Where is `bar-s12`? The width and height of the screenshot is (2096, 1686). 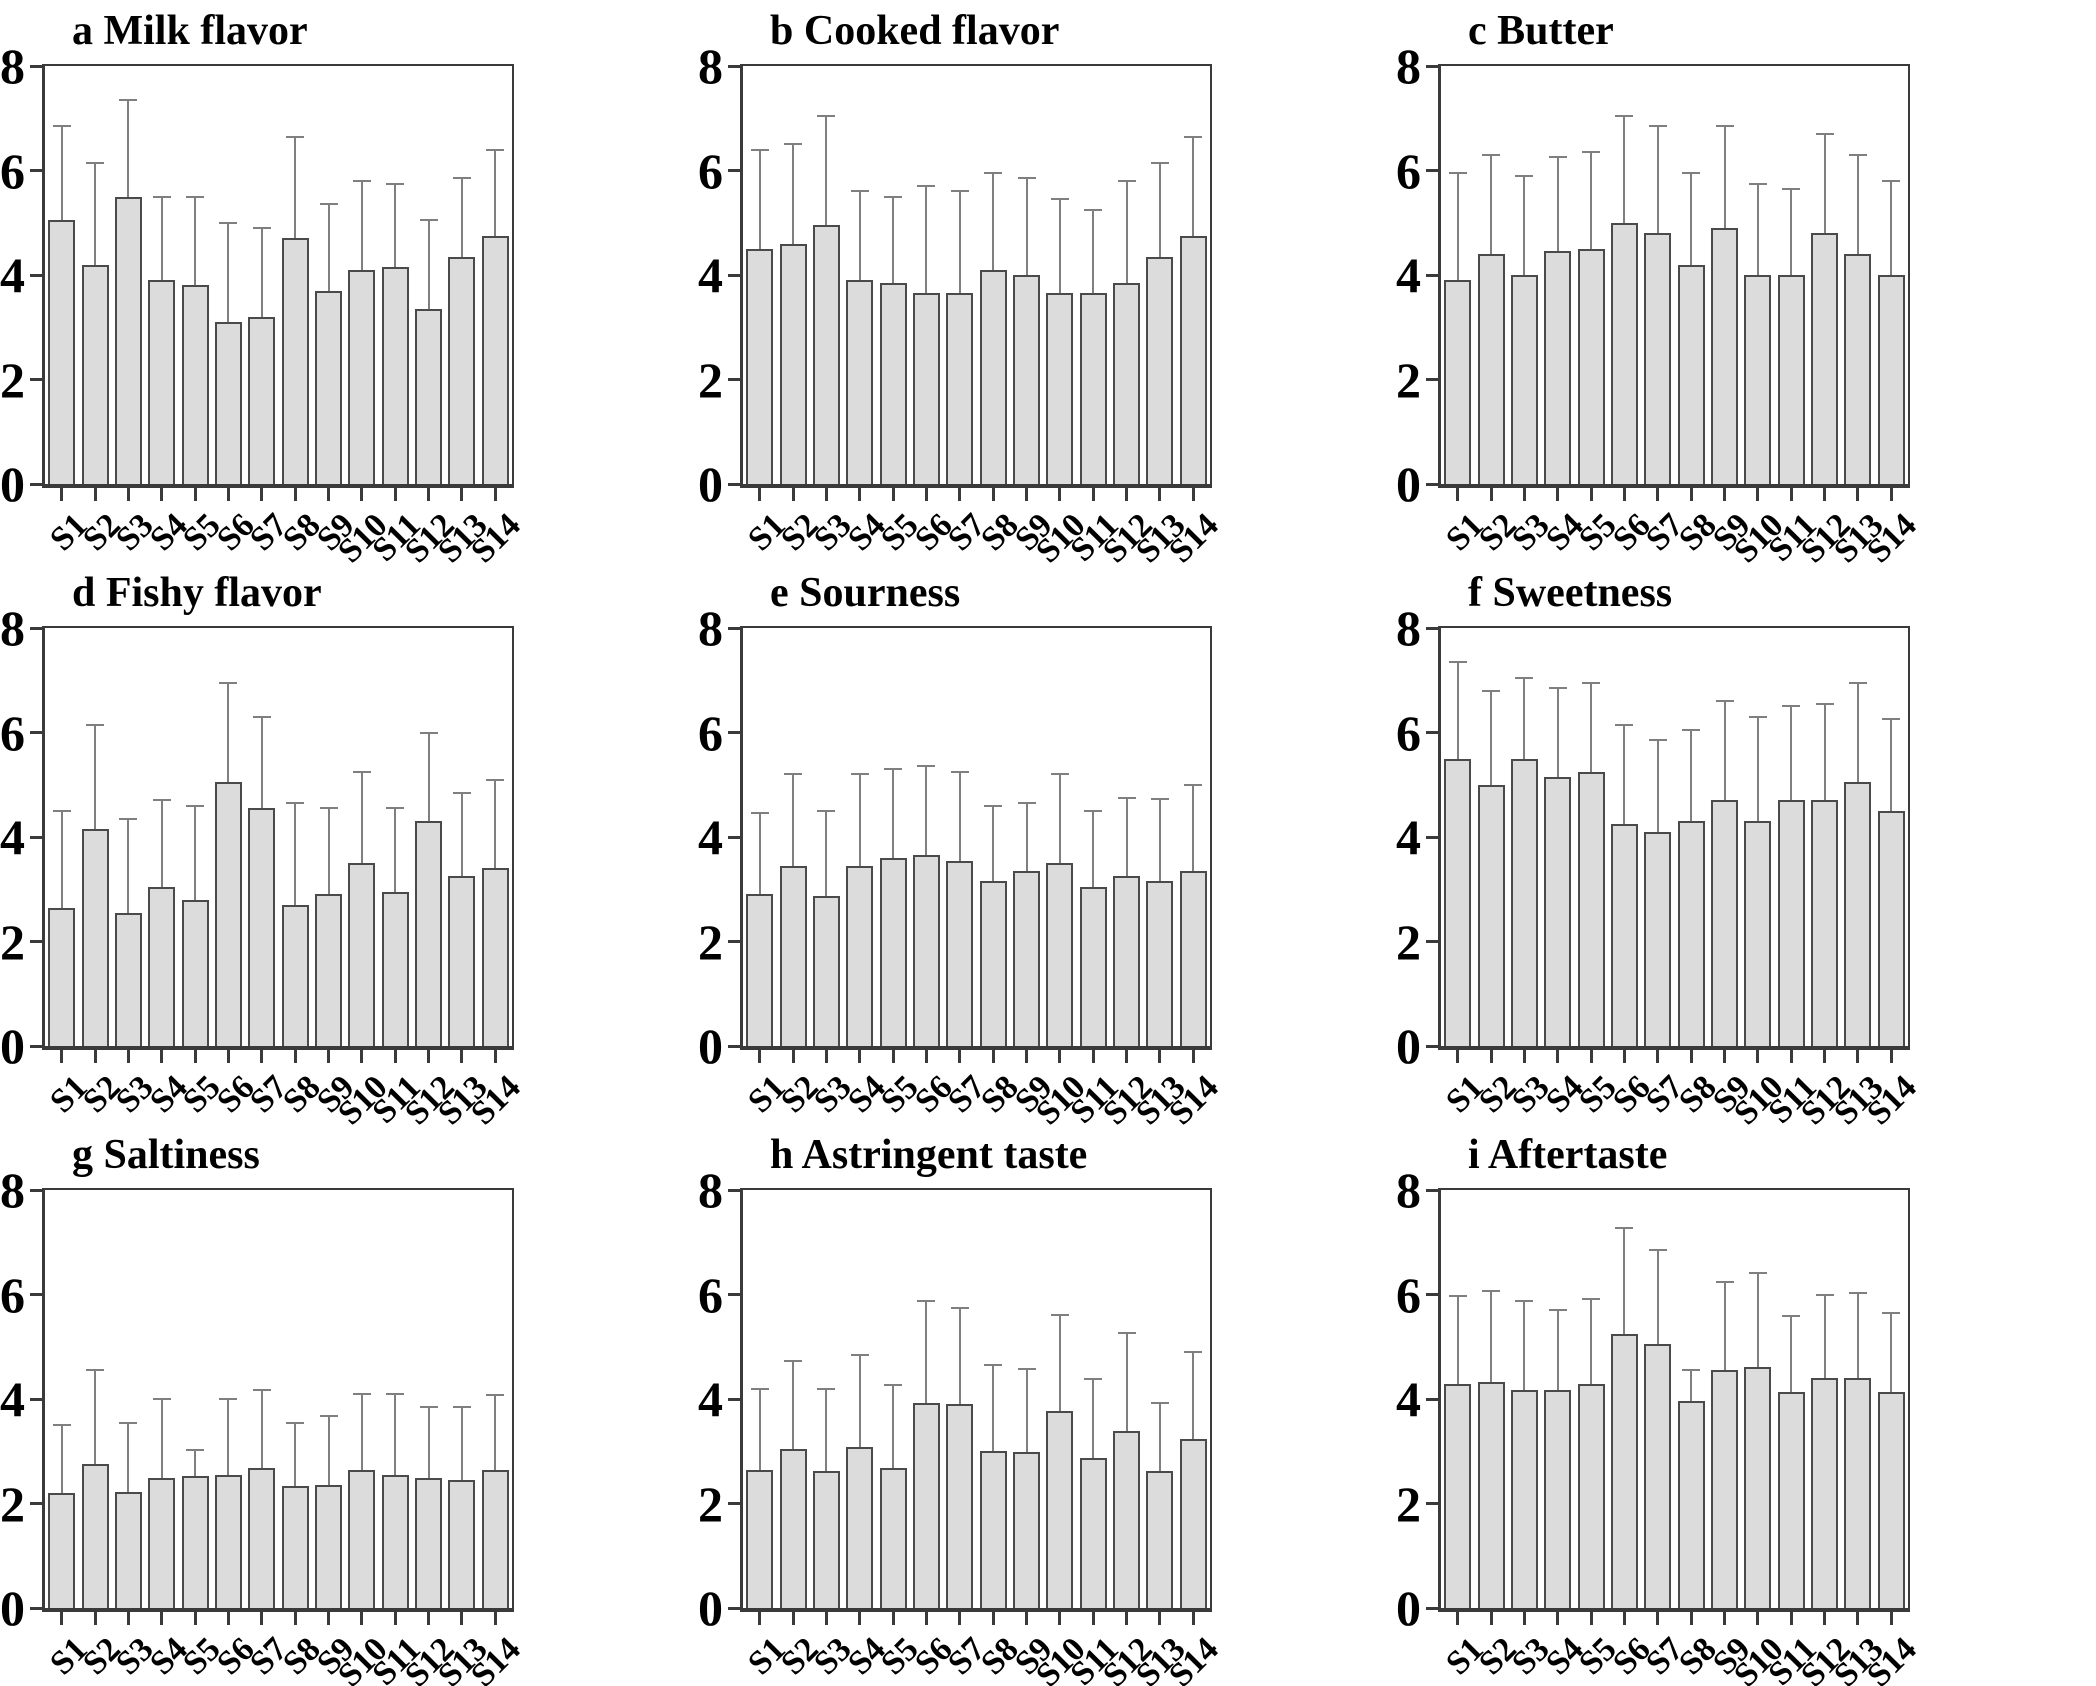 bar-s12 is located at coordinates (1825, 358).